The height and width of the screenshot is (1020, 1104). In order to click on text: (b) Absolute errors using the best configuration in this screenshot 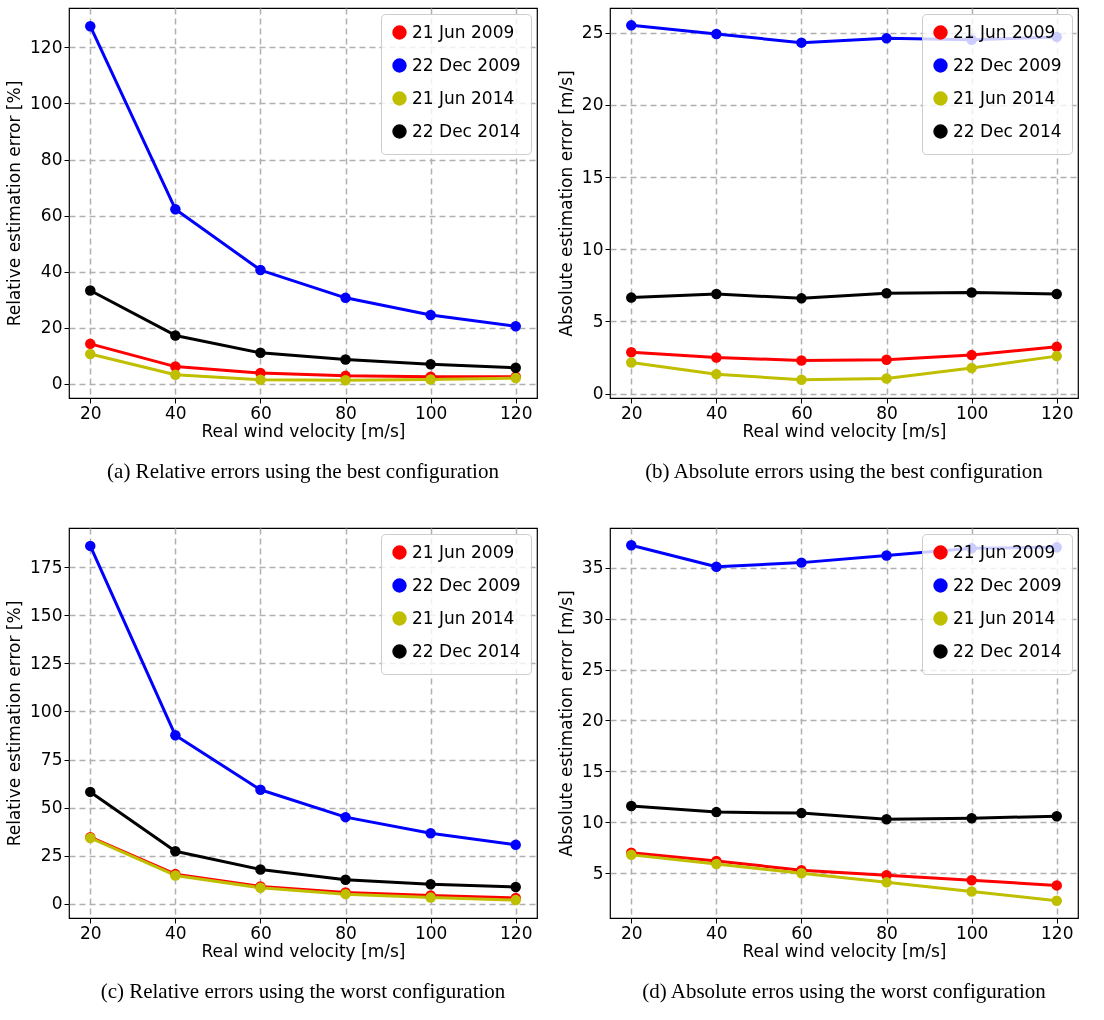, I will do `click(844, 471)`.